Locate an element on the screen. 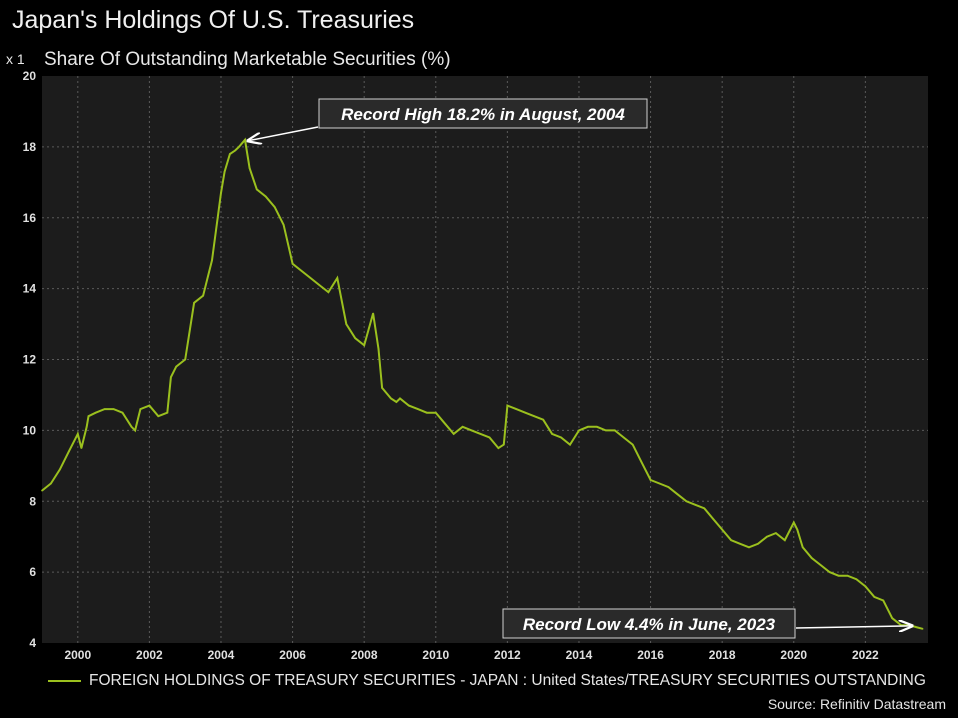  y-tick-label: 14 is located at coordinates (30, 289).